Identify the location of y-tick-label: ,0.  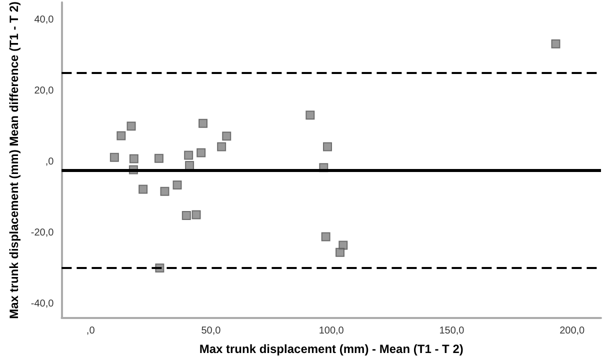
(49, 162).